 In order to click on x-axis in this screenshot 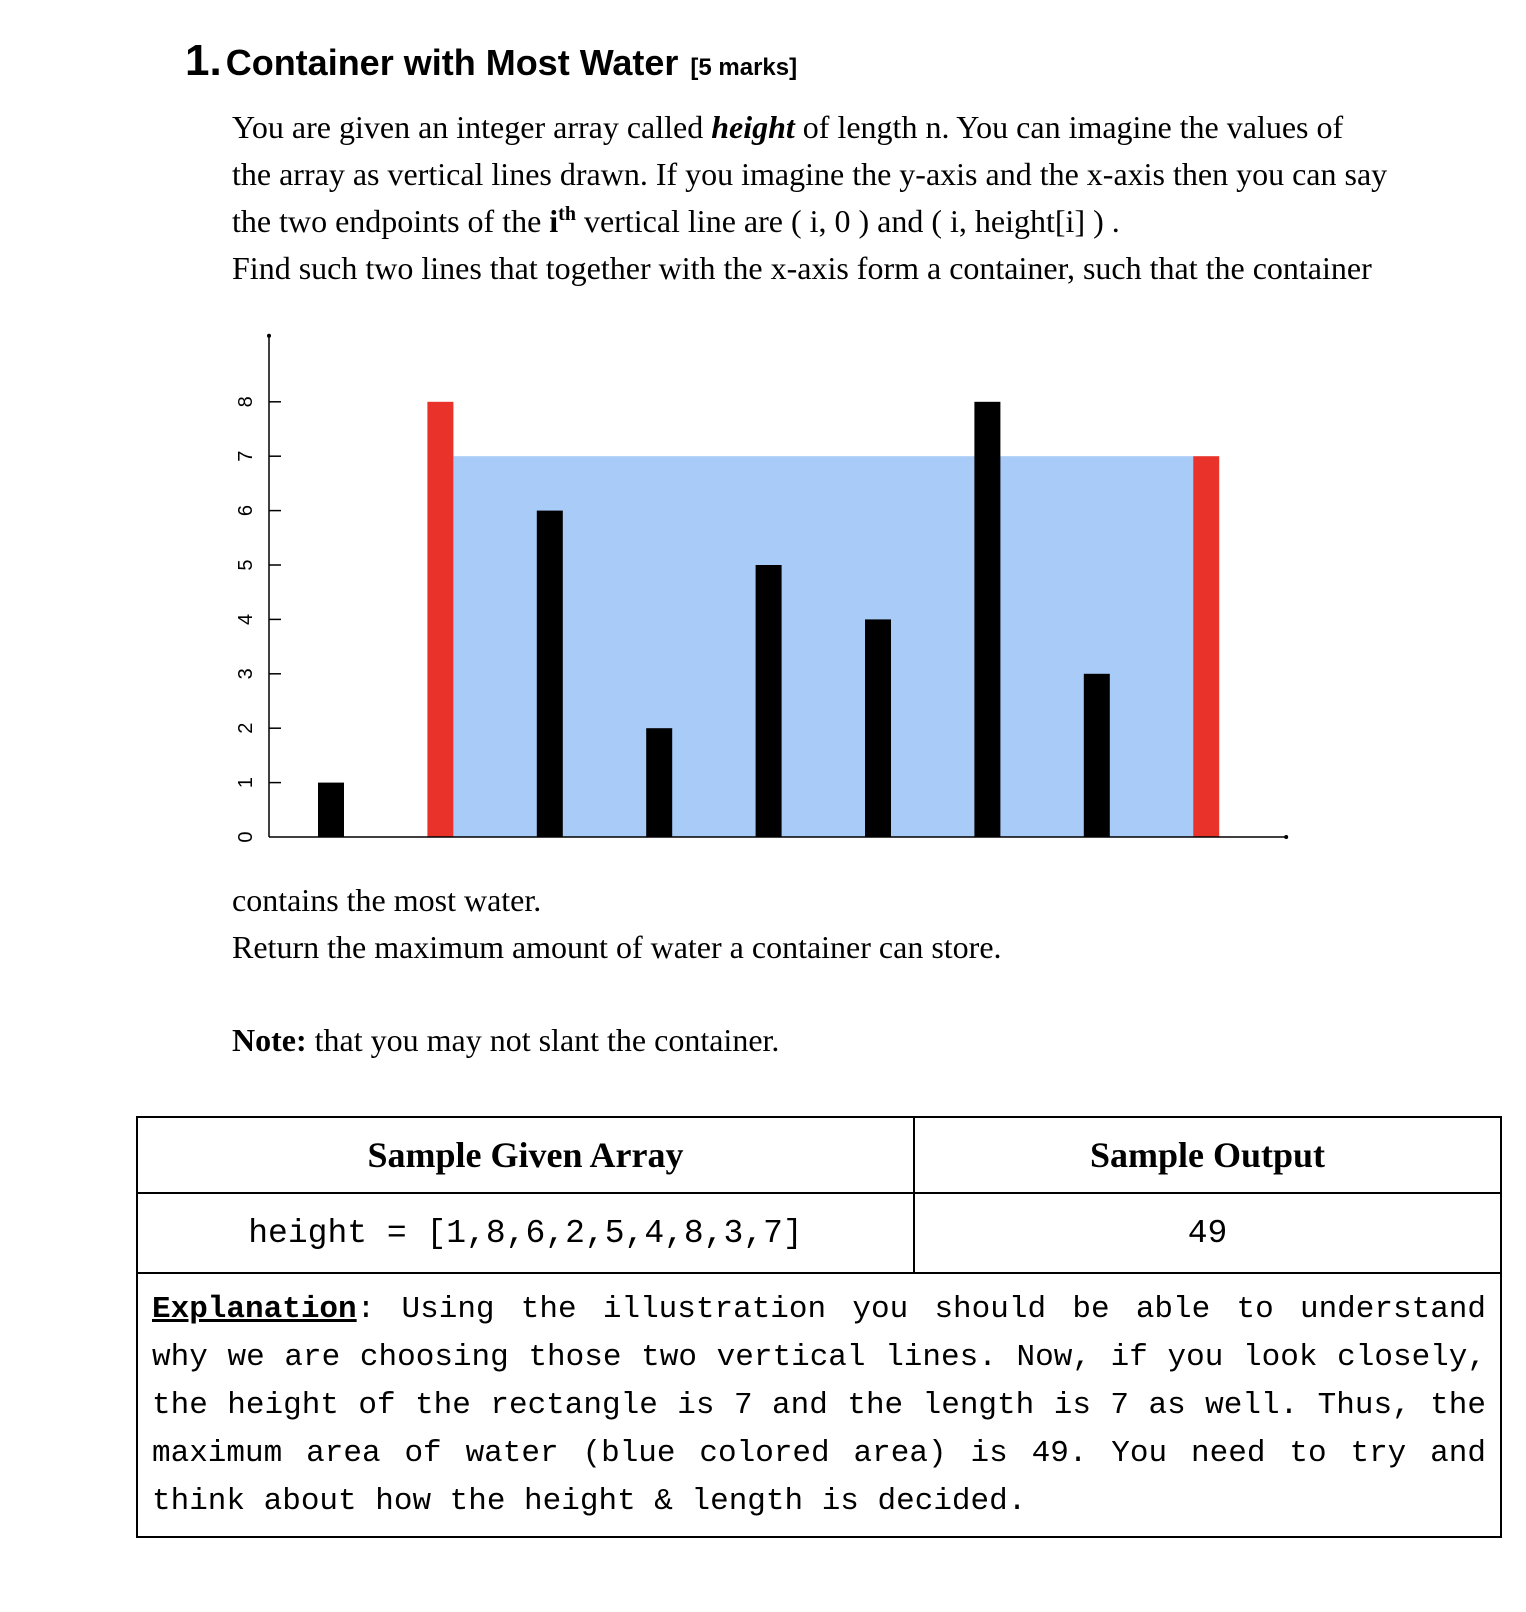, I will do `click(779, 837)`.